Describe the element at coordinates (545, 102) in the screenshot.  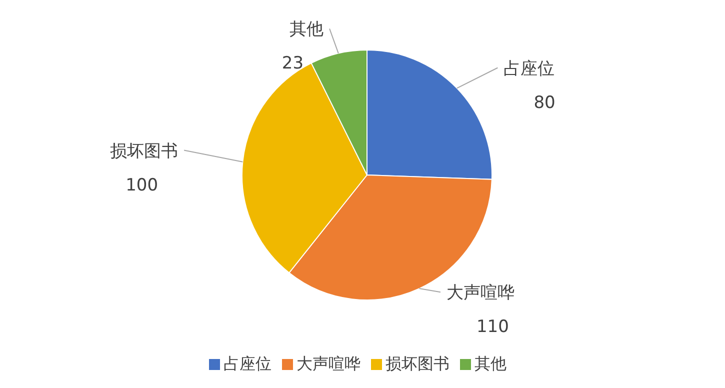
I see `data-label: 80` at that location.